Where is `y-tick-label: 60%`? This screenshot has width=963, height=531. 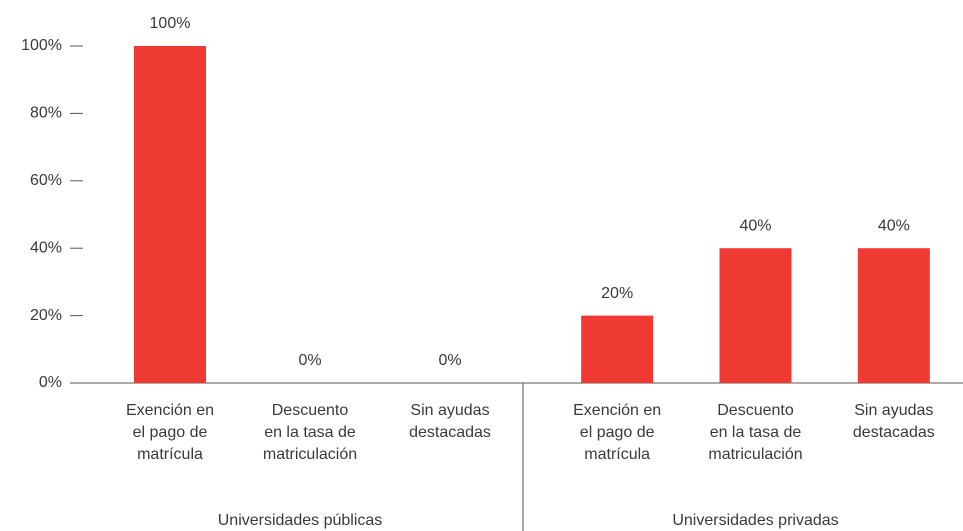 y-tick-label: 60% is located at coordinates (46, 180).